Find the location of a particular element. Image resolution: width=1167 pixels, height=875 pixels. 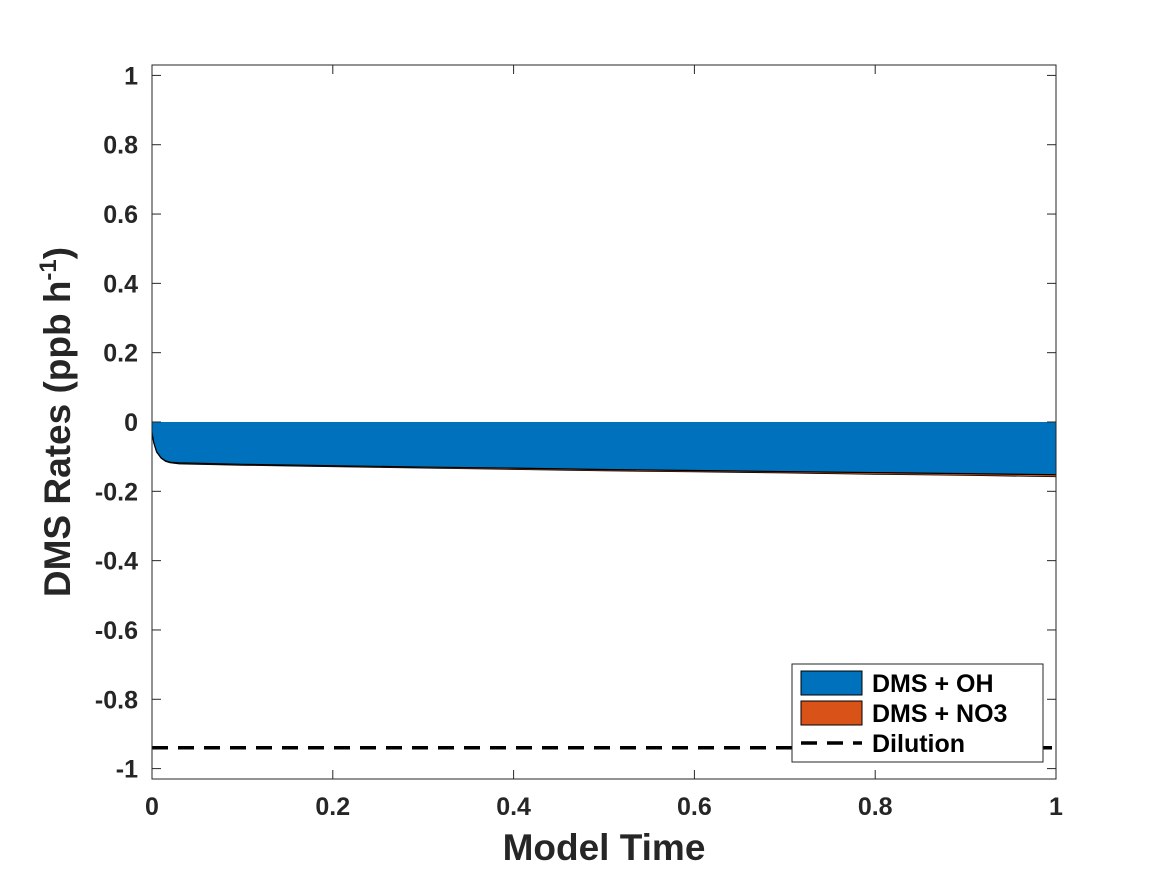

x-tick-label: 0.6 is located at coordinates (694, 807).